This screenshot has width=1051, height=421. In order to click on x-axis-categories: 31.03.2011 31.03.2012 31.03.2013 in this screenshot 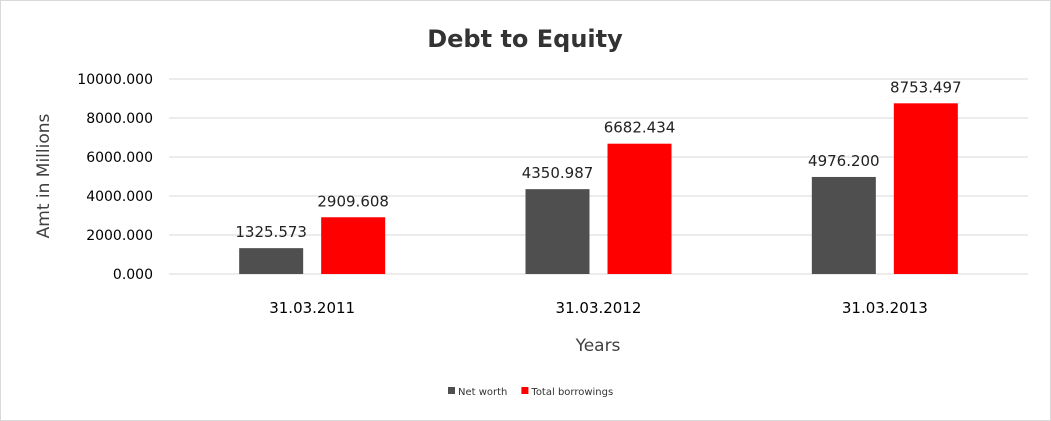, I will do `click(598, 308)`.